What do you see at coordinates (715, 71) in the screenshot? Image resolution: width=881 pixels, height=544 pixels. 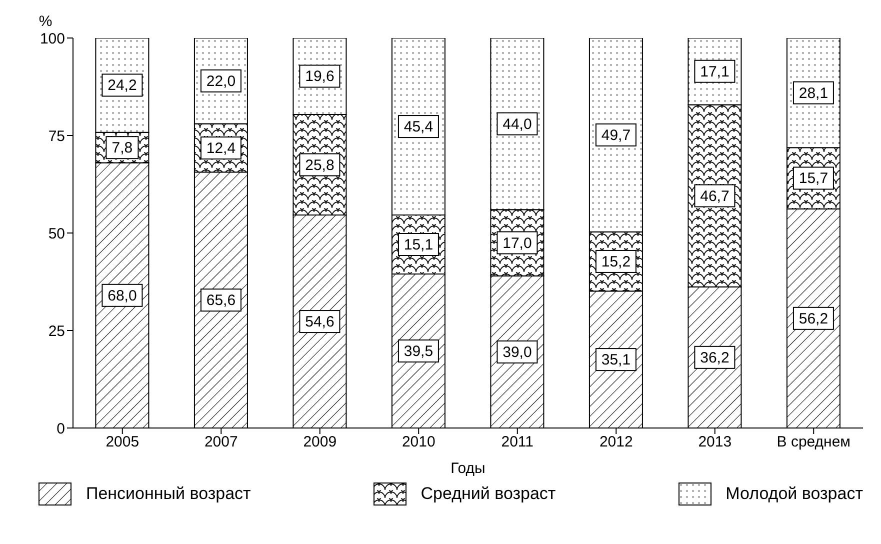 I see `data-label: 17,1` at bounding box center [715, 71].